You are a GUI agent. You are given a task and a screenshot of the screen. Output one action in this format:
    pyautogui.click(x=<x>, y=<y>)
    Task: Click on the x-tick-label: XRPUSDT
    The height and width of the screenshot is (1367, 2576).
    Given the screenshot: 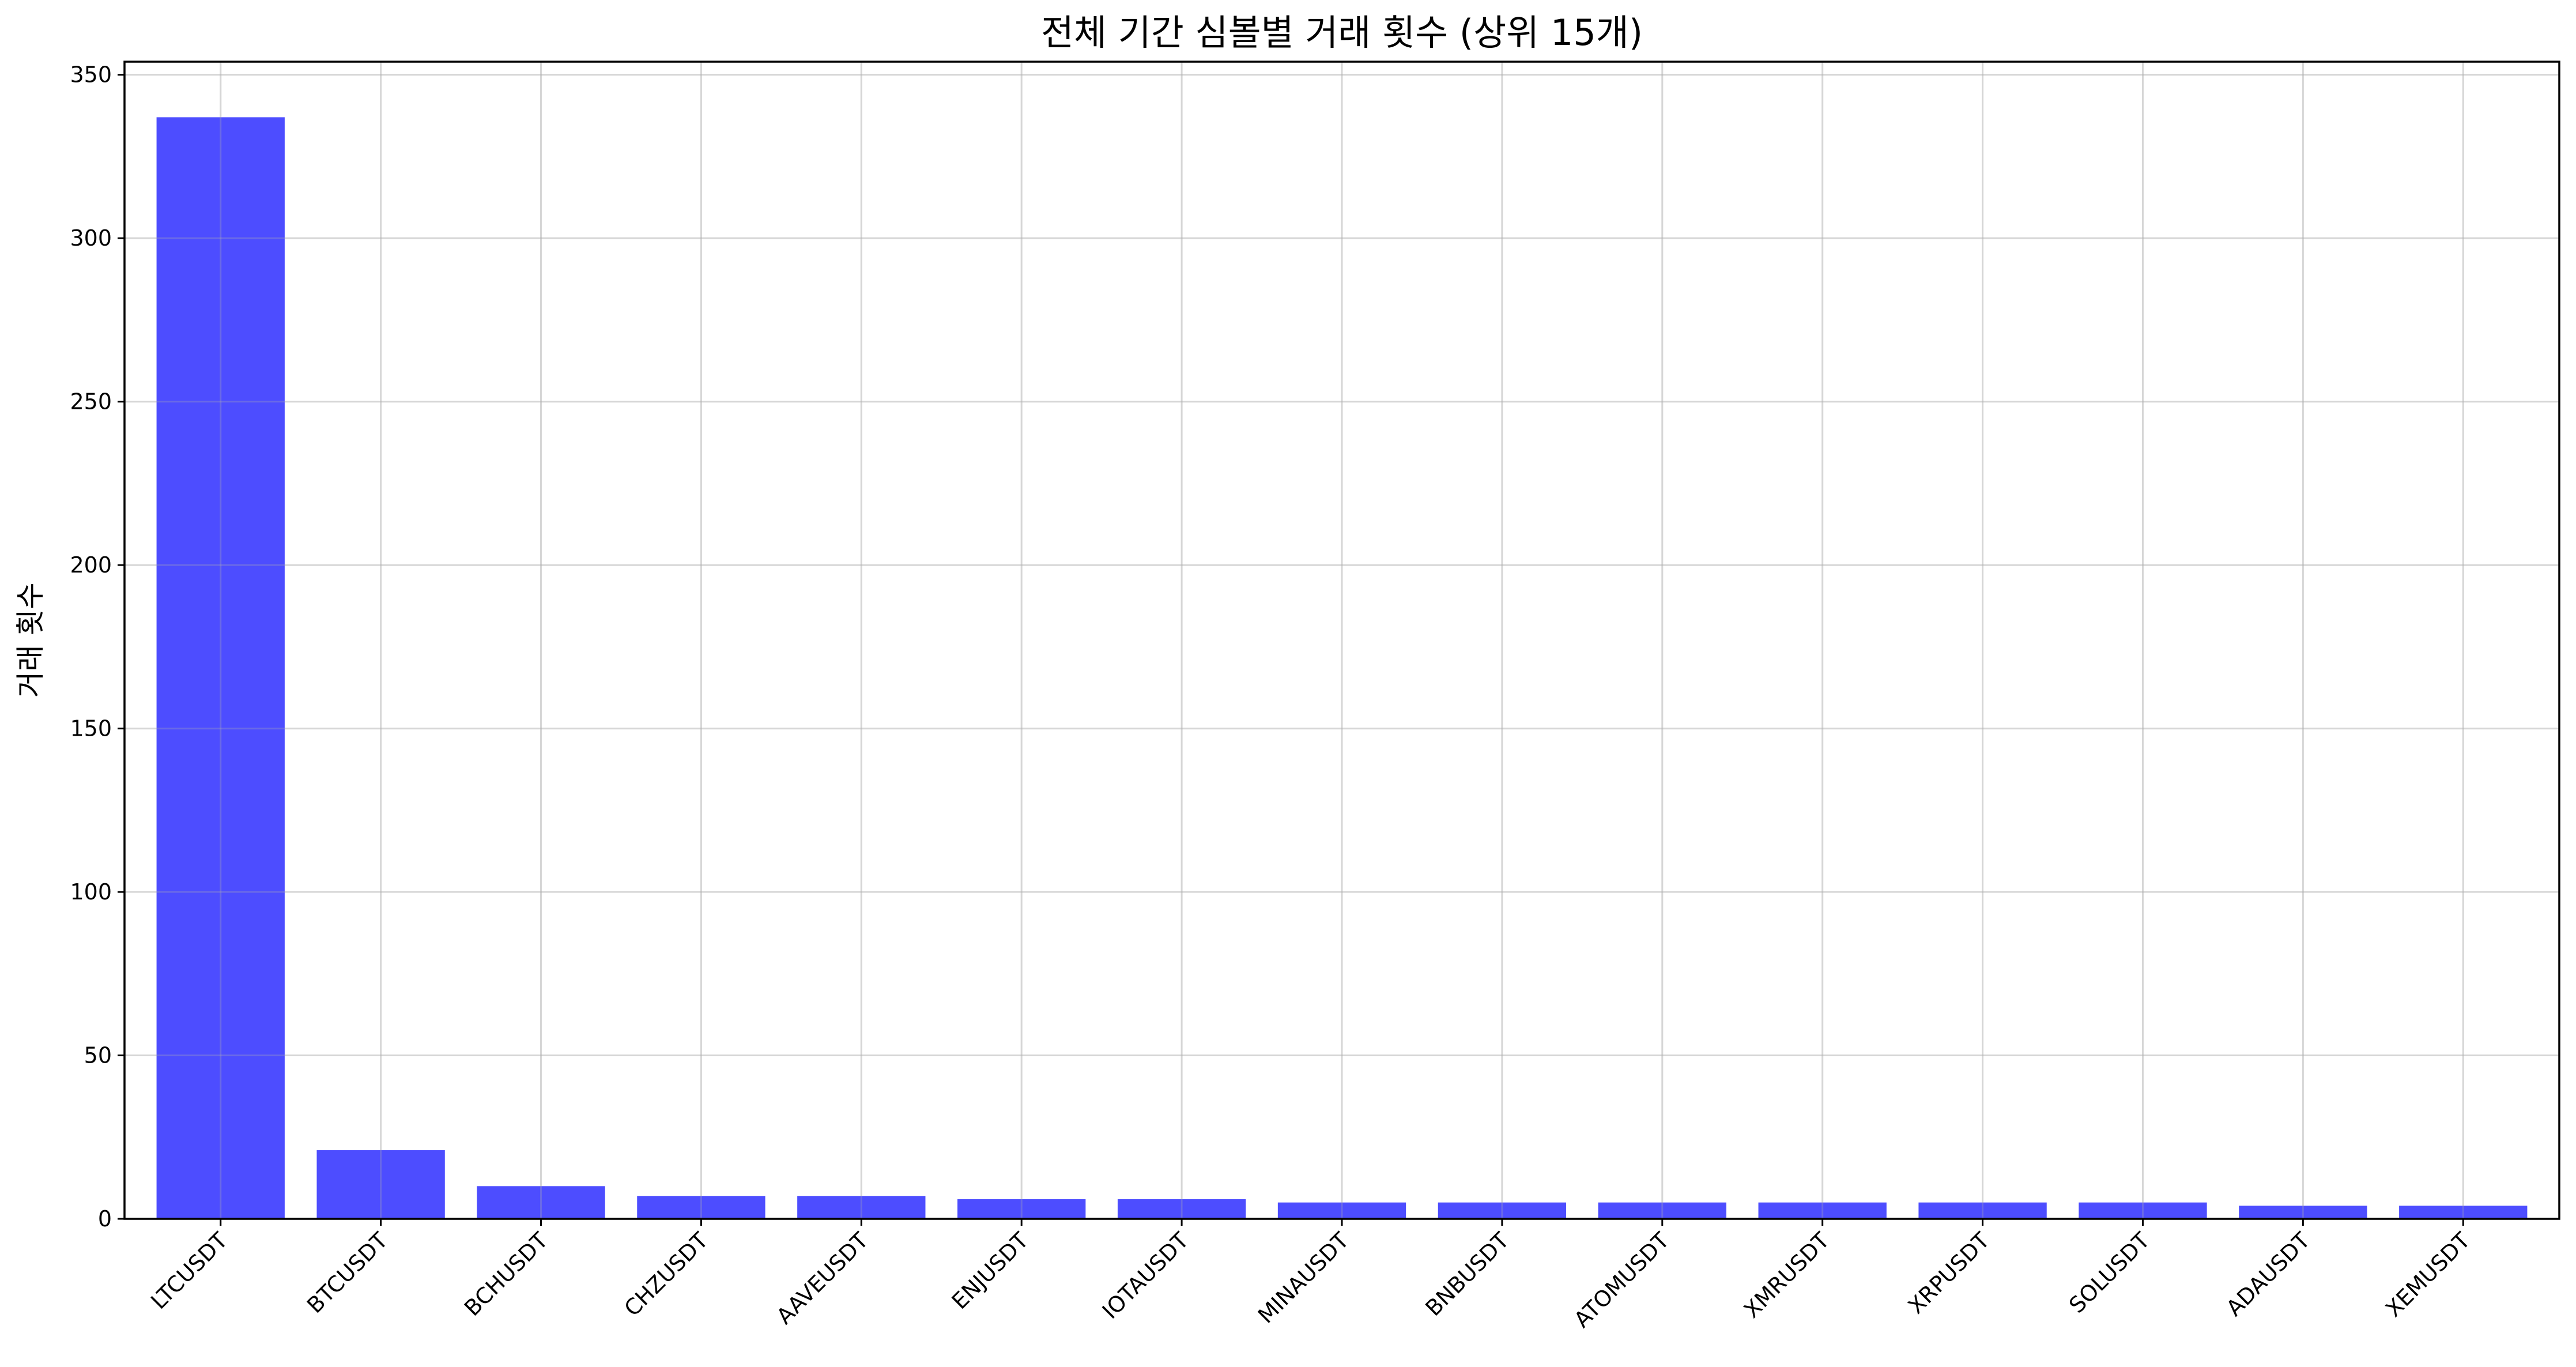 What is the action you would take?
    pyautogui.click(x=1949, y=1273)
    